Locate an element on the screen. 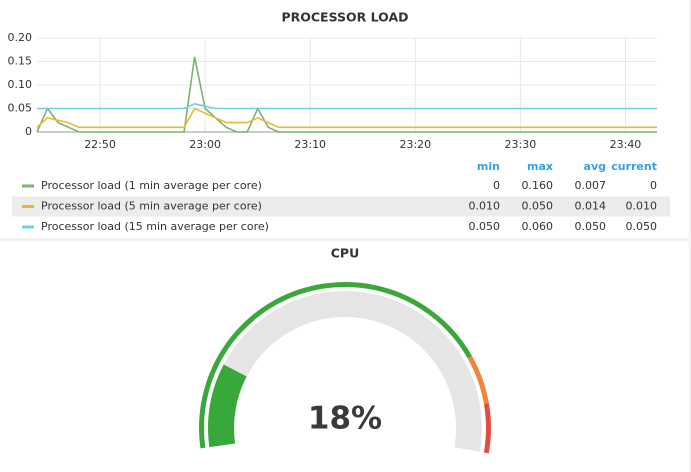  x-tick-label: 23:30 is located at coordinates (521, 144).